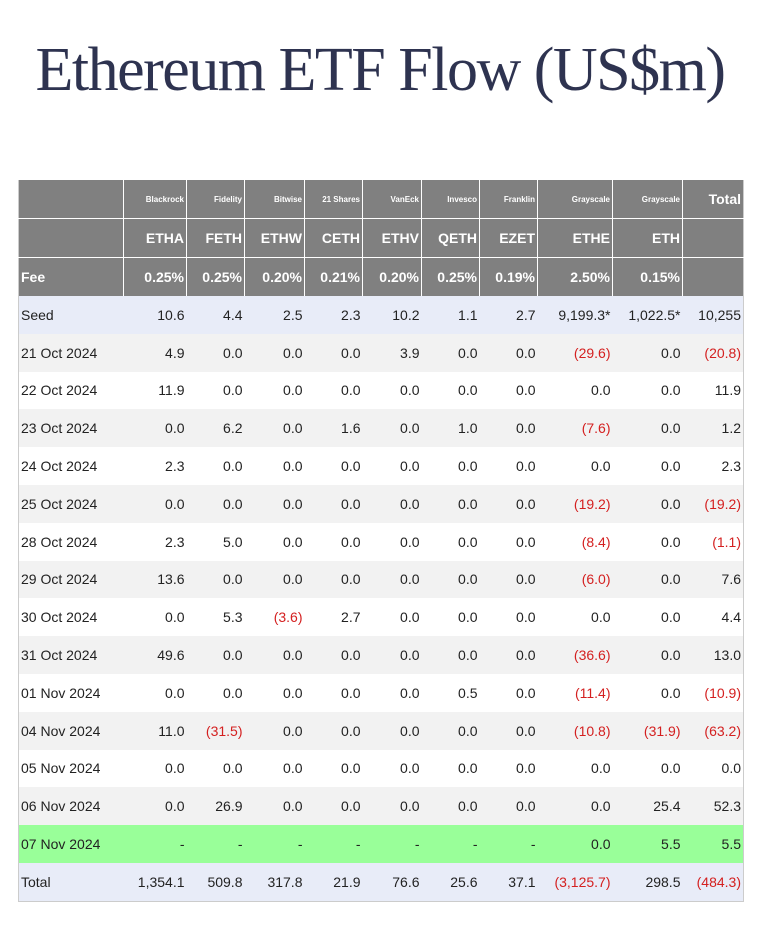 This screenshot has width=760, height=937. Describe the element at coordinates (274, 315) in the screenshot. I see `flow-cell: 2.5` at that location.